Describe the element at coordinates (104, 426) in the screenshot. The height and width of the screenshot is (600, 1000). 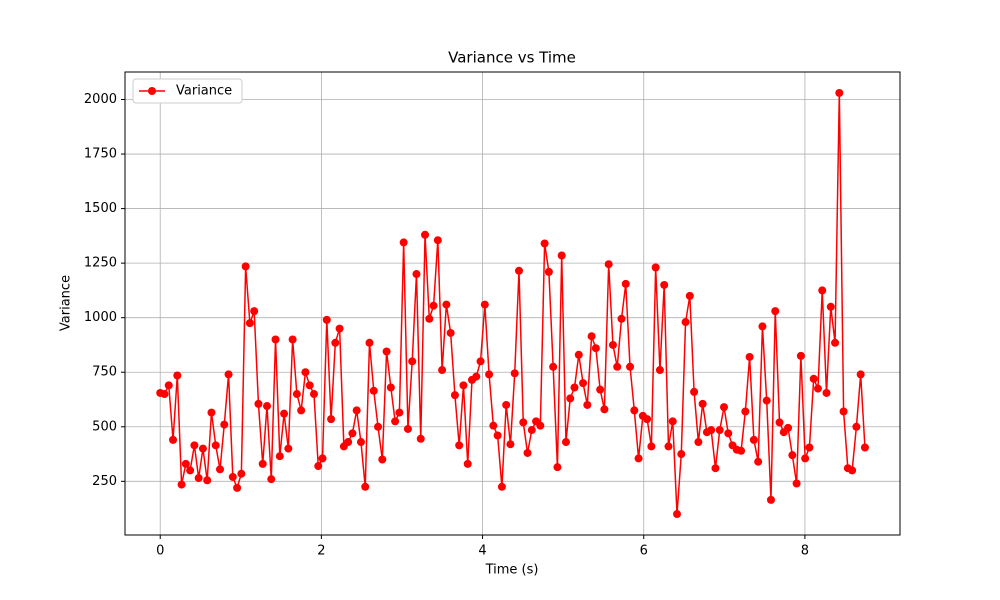
I see `y-tick-label: 500` at that location.